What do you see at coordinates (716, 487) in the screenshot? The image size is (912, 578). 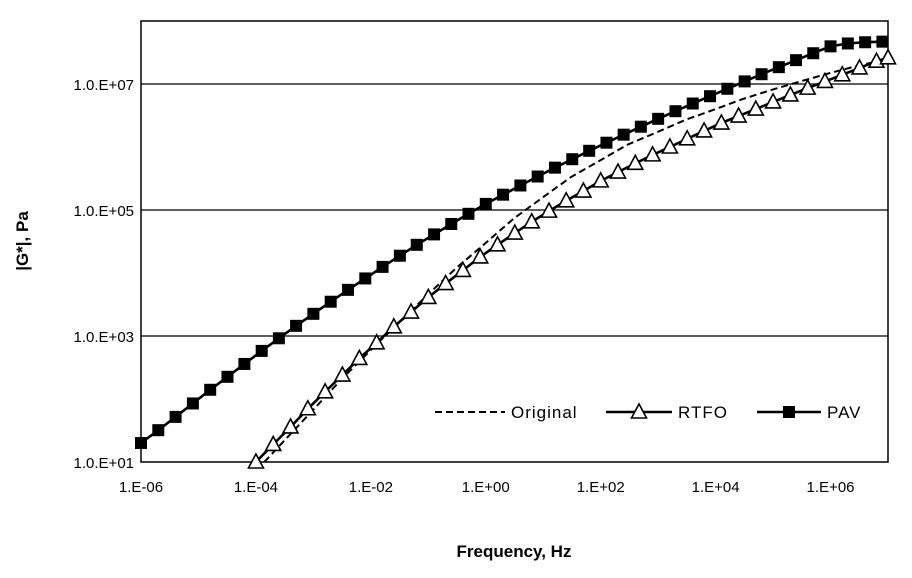 I see `x-tick-label-5: 1.E+04` at bounding box center [716, 487].